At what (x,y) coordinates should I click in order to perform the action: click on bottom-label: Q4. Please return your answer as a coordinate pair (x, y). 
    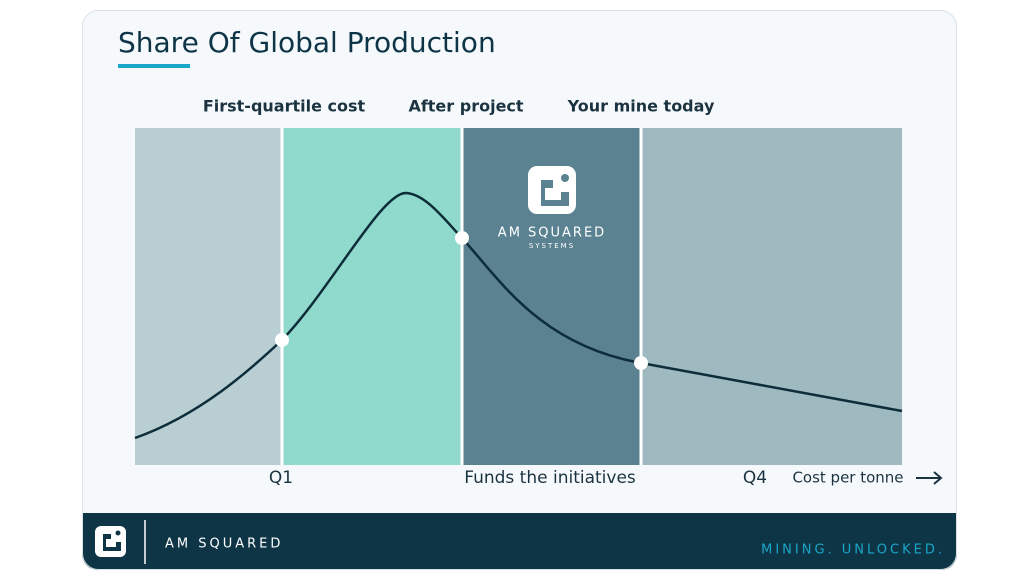
    Looking at the image, I should click on (755, 478).